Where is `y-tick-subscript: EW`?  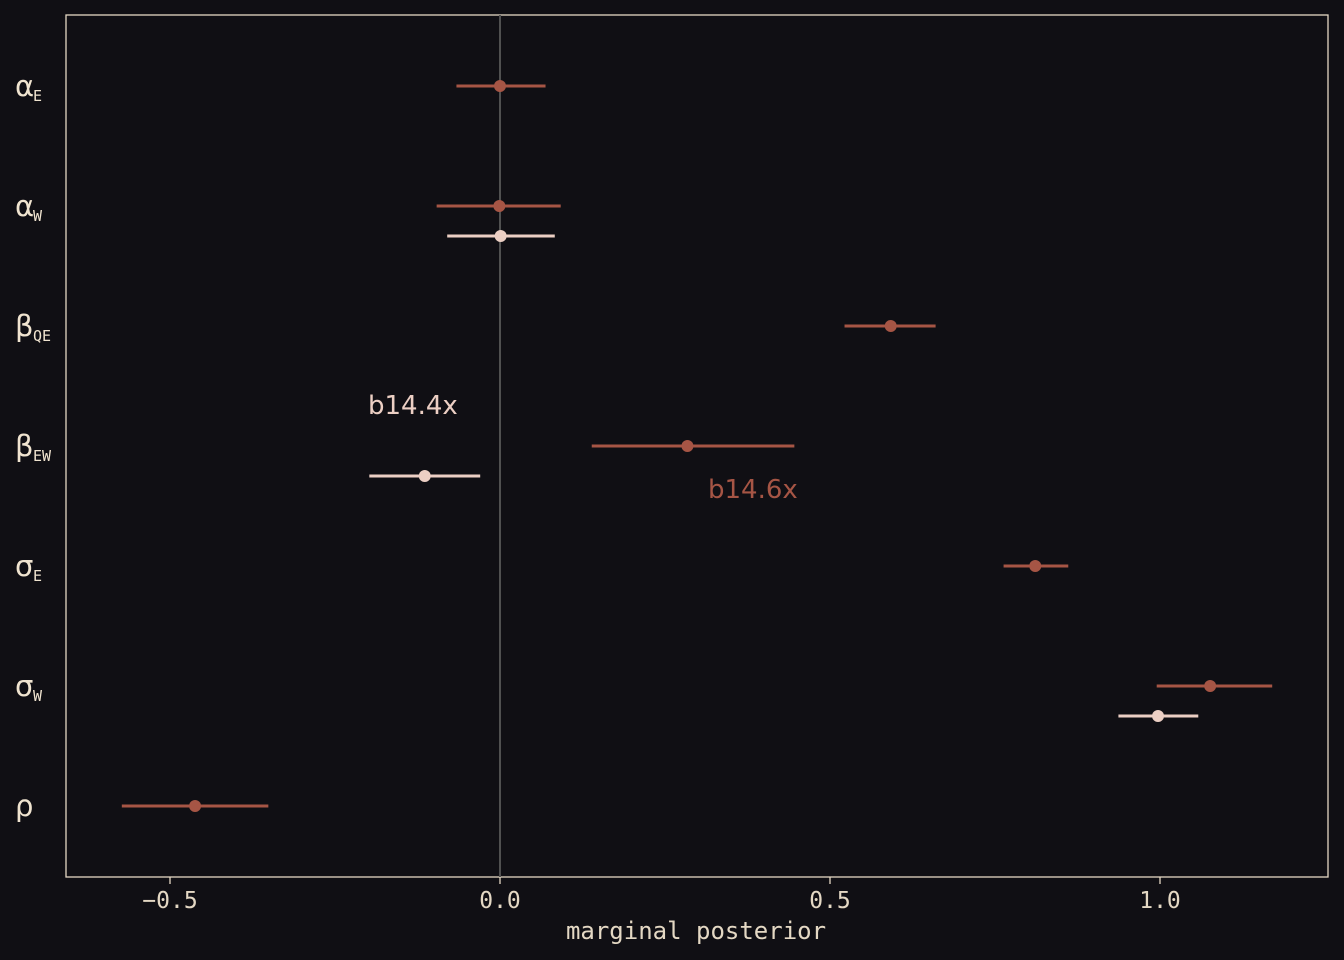
y-tick-subscript: EW is located at coordinates (42, 456).